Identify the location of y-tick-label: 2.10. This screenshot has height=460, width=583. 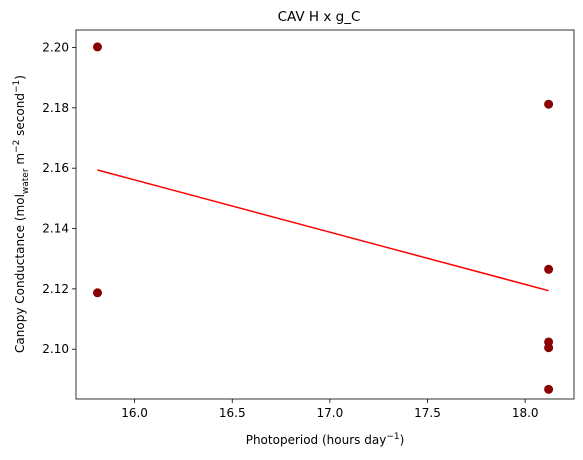
(55, 349).